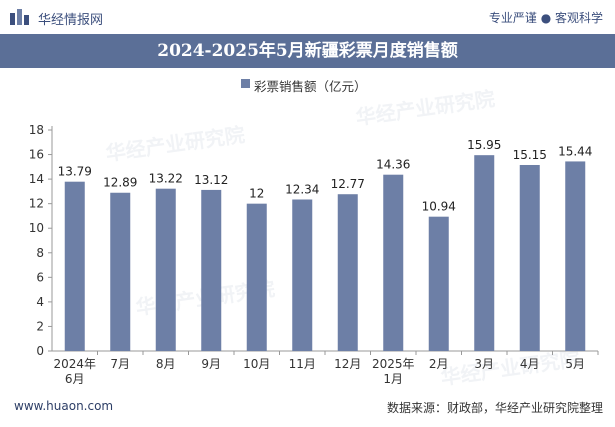  I want to click on x-tick-label: 8月, so click(166, 364).